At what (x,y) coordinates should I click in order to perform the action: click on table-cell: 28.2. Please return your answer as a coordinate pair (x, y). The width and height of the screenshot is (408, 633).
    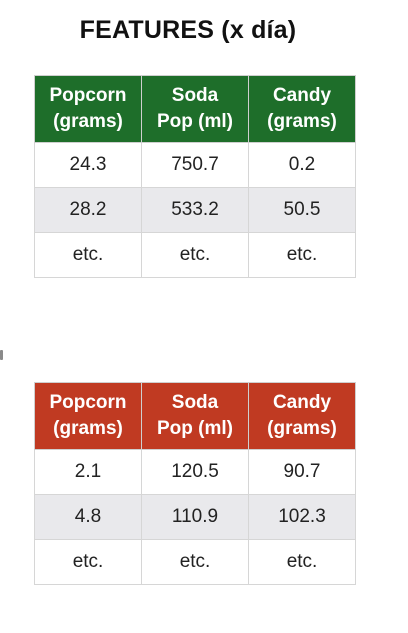
    Looking at the image, I should click on (88, 210).